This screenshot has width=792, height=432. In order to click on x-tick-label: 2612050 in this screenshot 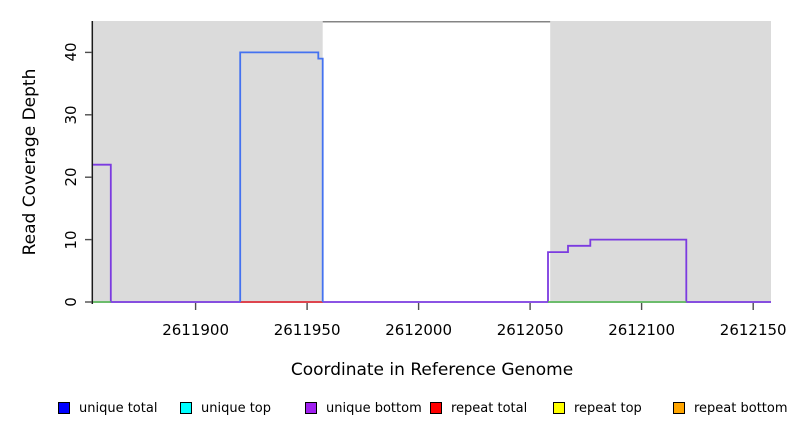, I will do `click(530, 330)`.